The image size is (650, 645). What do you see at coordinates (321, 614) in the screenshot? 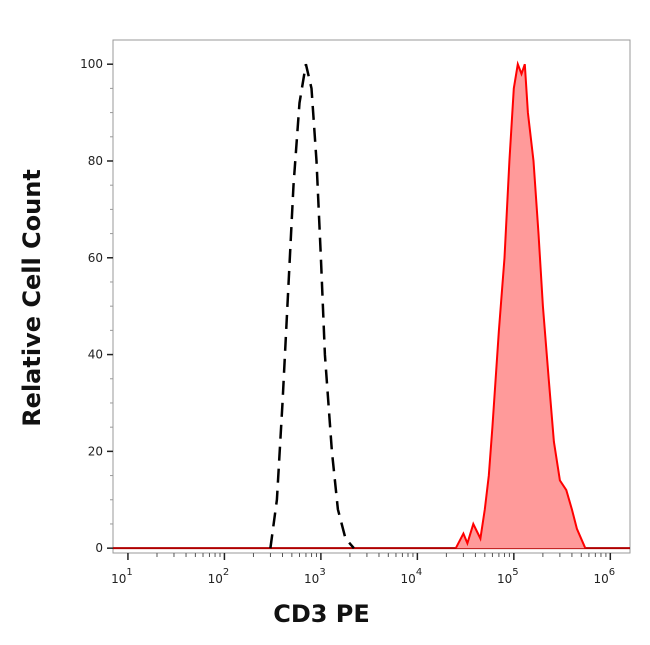
I see `x-axis-label: CD3 PE` at bounding box center [321, 614].